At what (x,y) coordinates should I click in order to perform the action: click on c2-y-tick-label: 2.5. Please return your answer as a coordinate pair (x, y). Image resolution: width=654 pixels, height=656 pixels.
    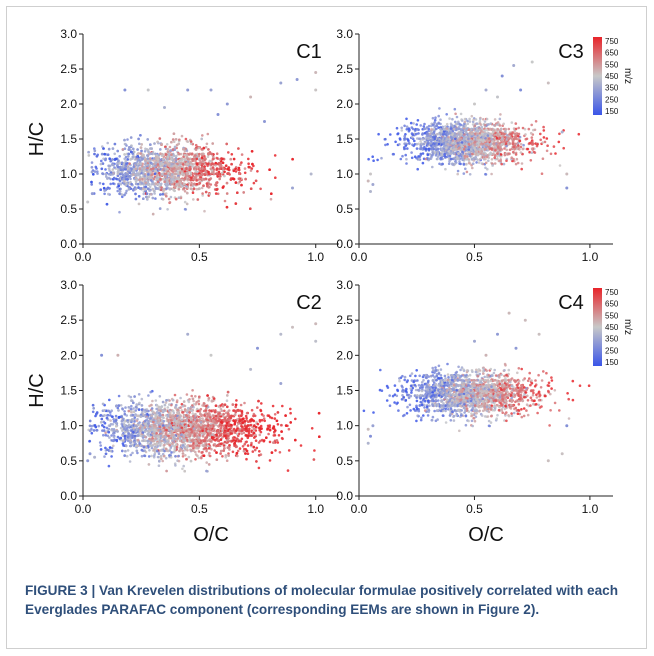
    Looking at the image, I should click on (68, 320).